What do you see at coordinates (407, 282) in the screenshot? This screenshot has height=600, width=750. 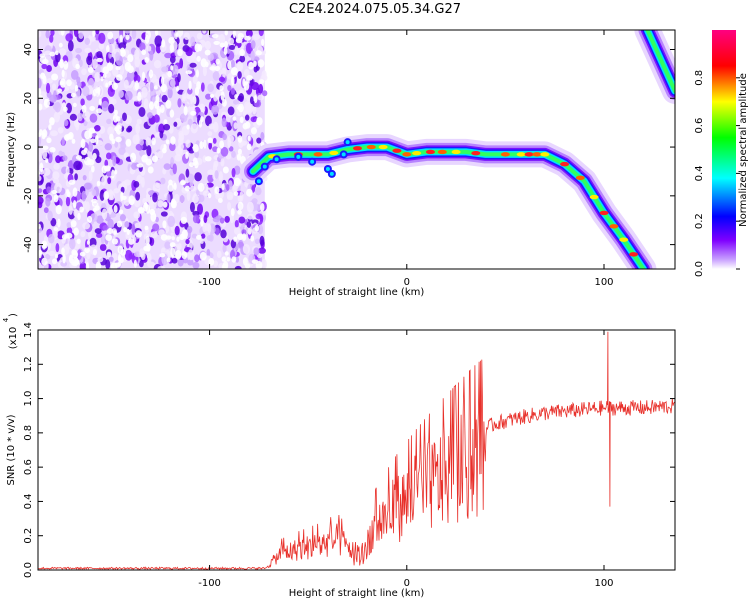 I see `x-tick-label: 0` at bounding box center [407, 282].